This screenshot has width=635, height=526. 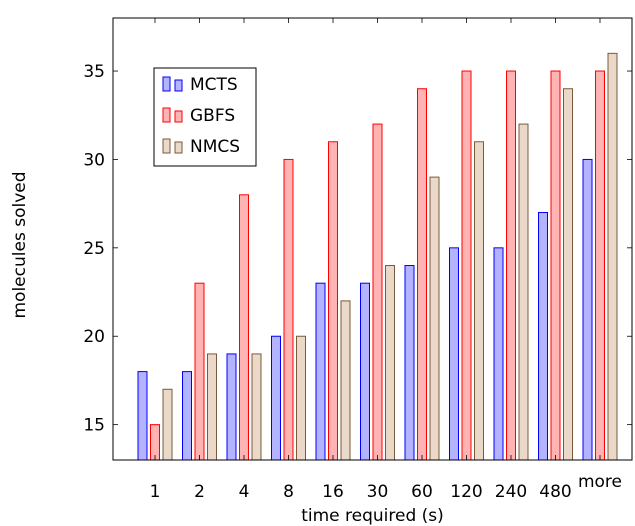 I want to click on legend-swatch-gbfs, so click(x=166, y=115).